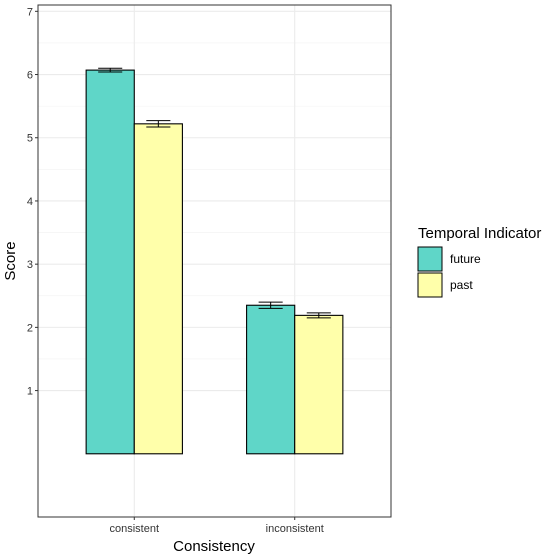 Image resolution: width=550 pixels, height=559 pixels. What do you see at coordinates (135, 529) in the screenshot?
I see `x-tick-label-consistent: consistent` at bounding box center [135, 529].